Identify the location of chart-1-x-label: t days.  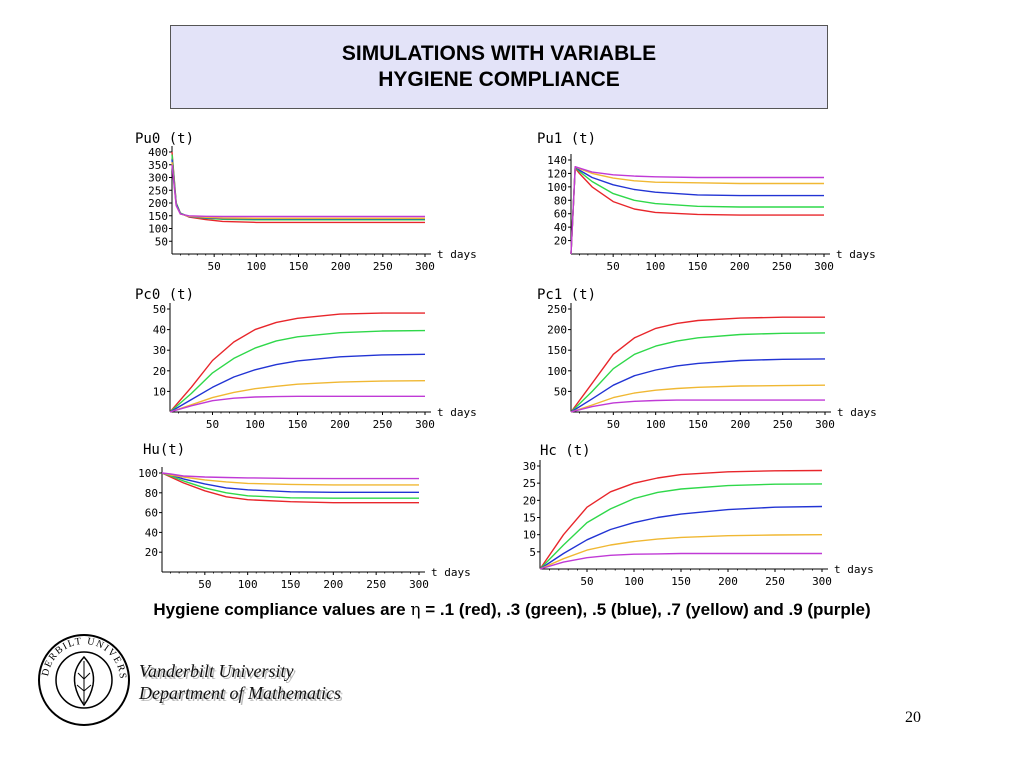
(856, 254).